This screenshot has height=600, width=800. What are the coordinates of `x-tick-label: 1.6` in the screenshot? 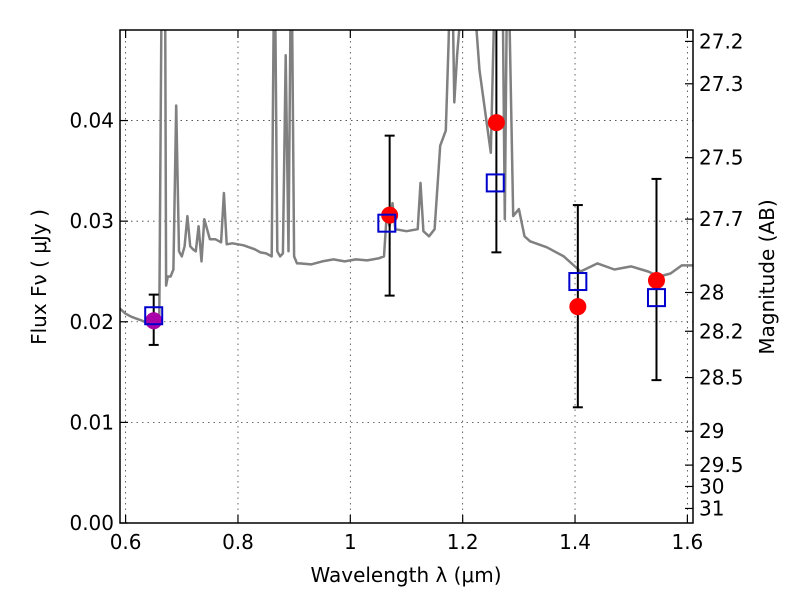 It's located at (687, 542).